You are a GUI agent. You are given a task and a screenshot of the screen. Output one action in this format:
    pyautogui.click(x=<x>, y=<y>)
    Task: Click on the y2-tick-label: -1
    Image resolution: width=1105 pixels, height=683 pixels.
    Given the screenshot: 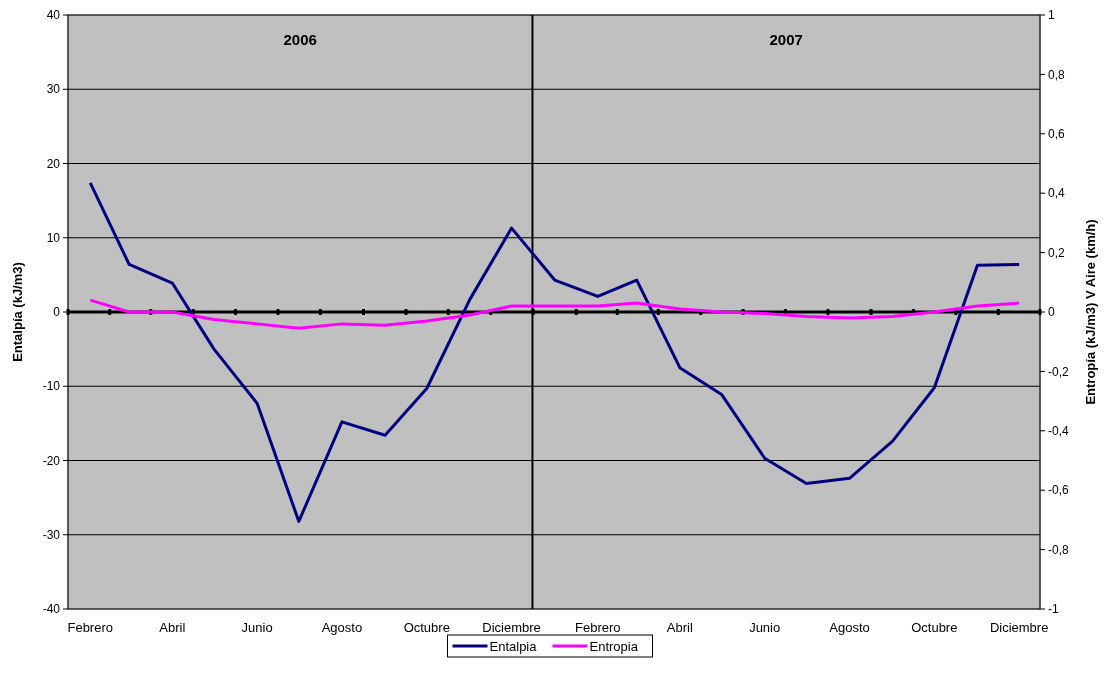 What is the action you would take?
    pyautogui.click(x=1053, y=609)
    